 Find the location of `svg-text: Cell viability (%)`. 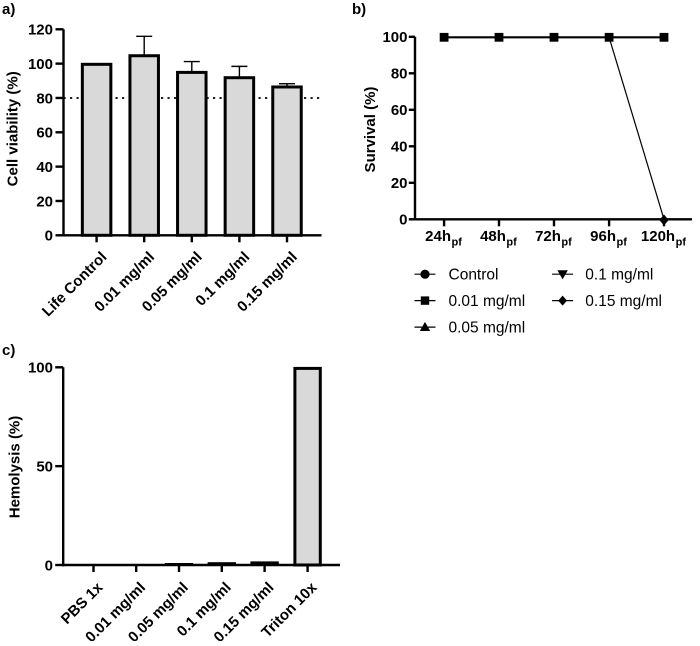

svg-text: Cell viability (%) is located at coordinates (13, 128).